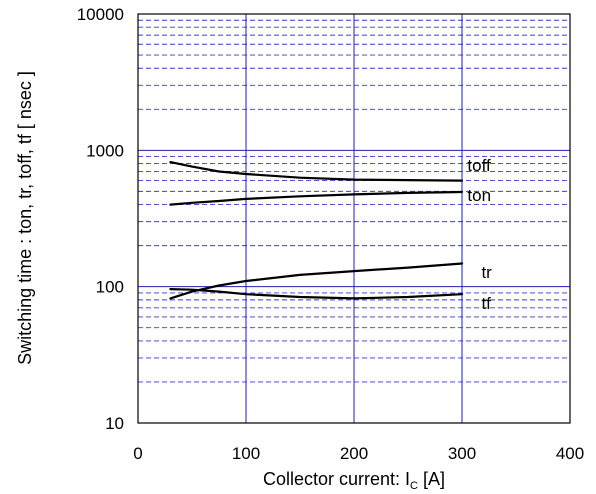 This screenshot has height=494, width=596. Describe the element at coordinates (354, 453) in the screenshot. I see `x-tick-label: 200` at that location.